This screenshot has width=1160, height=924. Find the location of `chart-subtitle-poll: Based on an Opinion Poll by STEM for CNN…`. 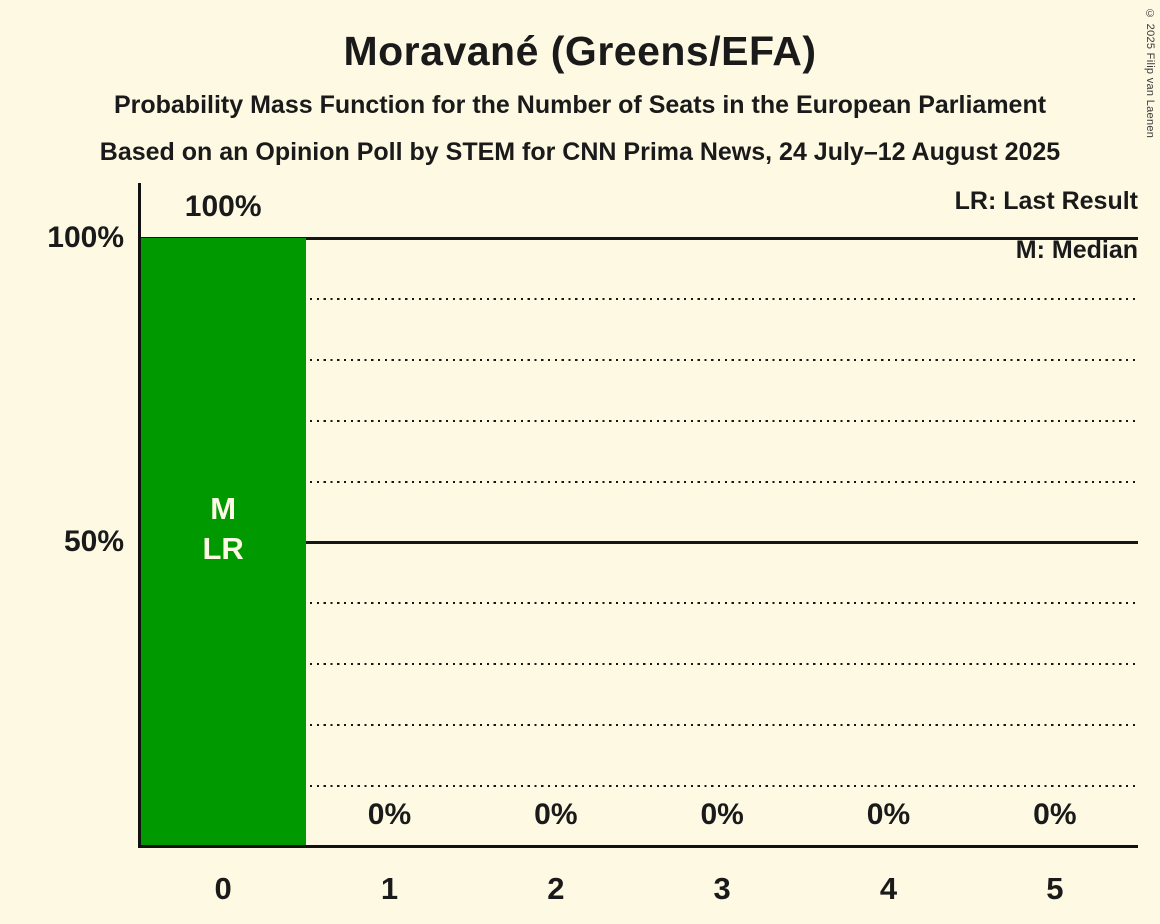

chart-subtitle-poll: Based on an Opinion Poll by STEM for CNN… is located at coordinates (580, 152).